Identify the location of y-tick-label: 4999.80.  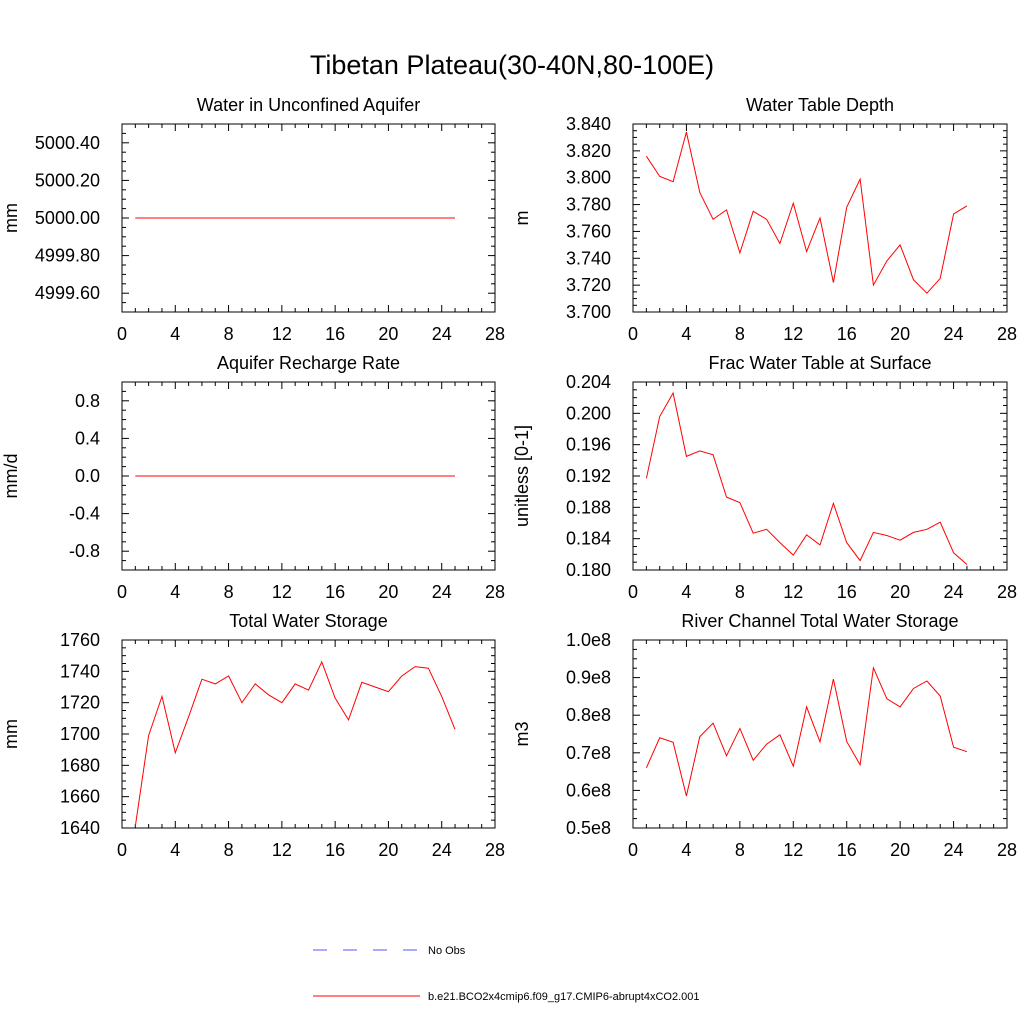
(67, 256).